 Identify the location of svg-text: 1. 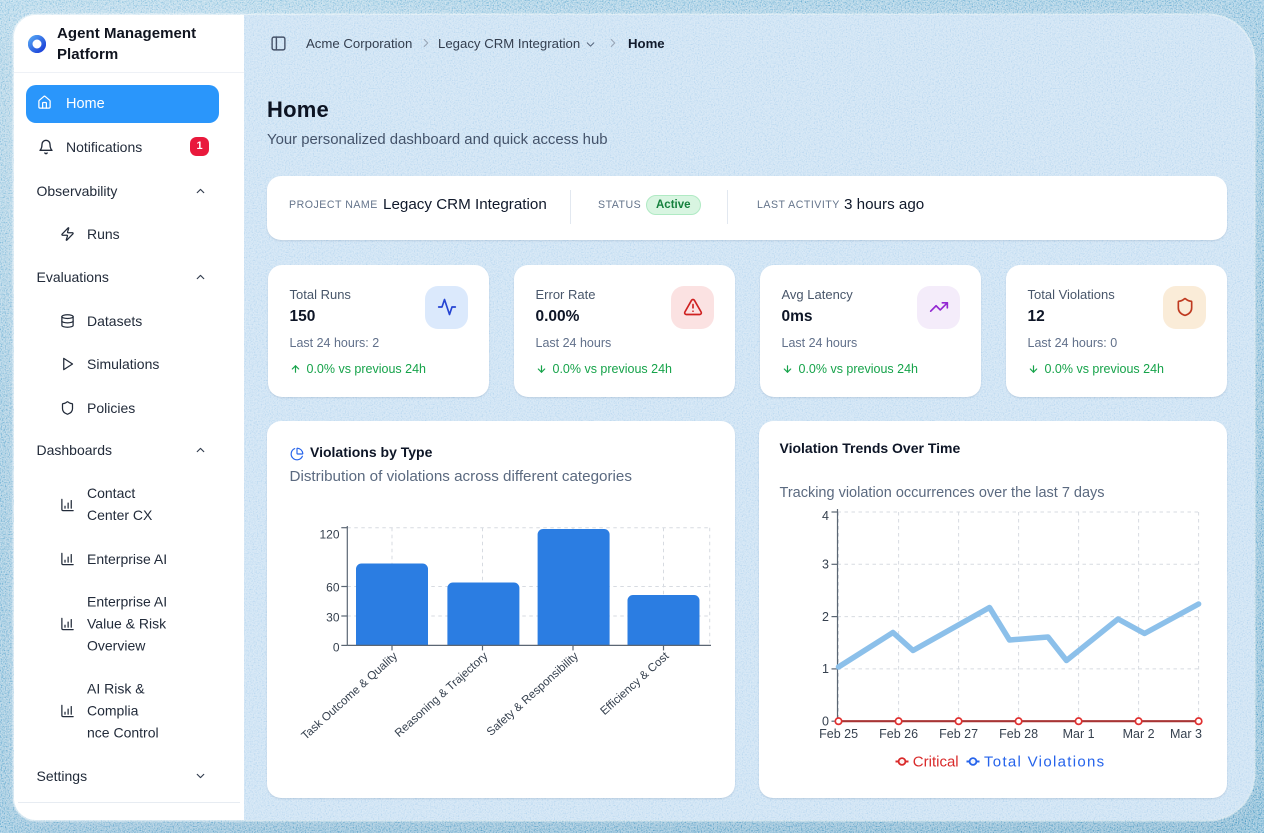
(825, 669).